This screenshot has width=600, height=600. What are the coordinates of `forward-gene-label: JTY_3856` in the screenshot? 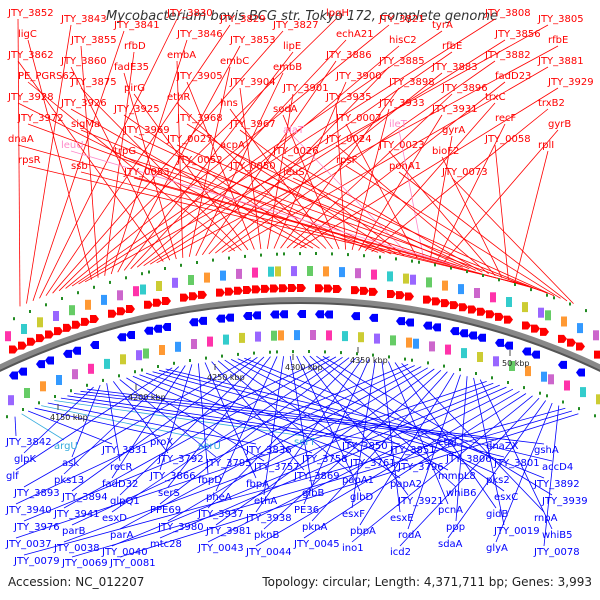 It's located at (517, 34).